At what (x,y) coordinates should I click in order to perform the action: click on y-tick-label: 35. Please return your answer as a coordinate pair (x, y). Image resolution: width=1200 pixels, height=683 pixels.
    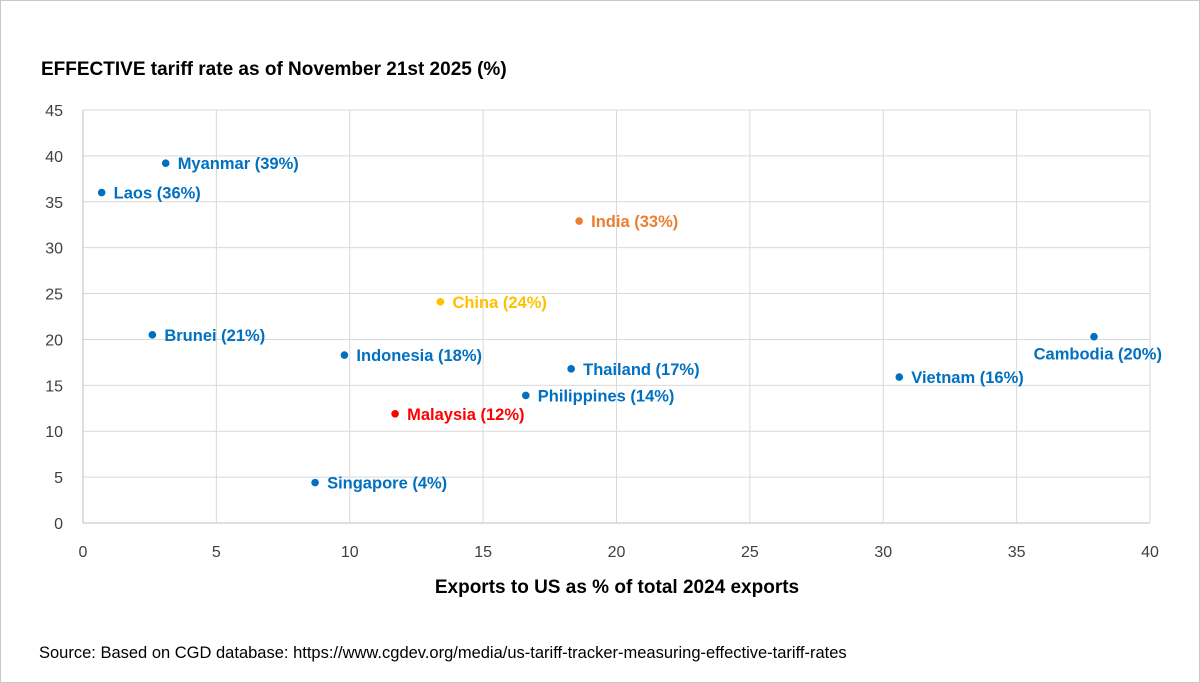
    Looking at the image, I should click on (54, 203).